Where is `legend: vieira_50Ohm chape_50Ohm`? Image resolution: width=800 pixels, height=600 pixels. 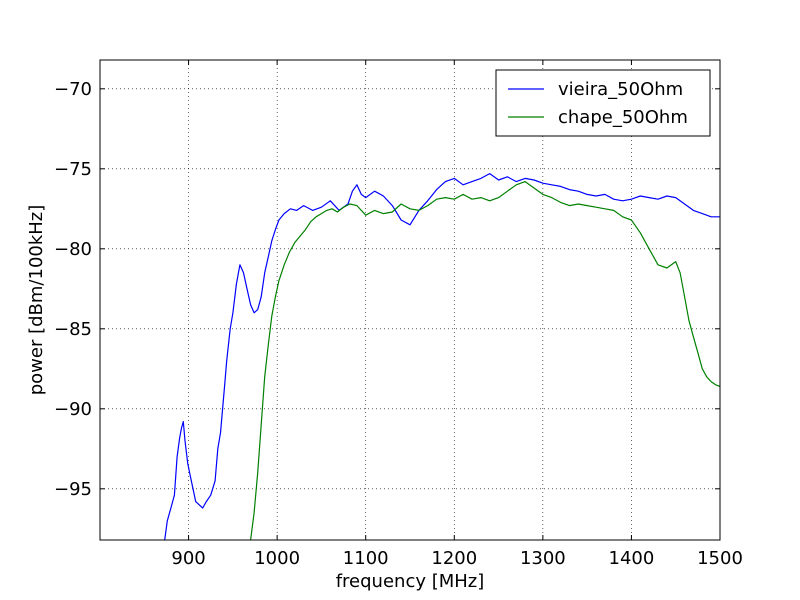 legend: vieira_50Ohm chape_50Ohm is located at coordinates (603, 103).